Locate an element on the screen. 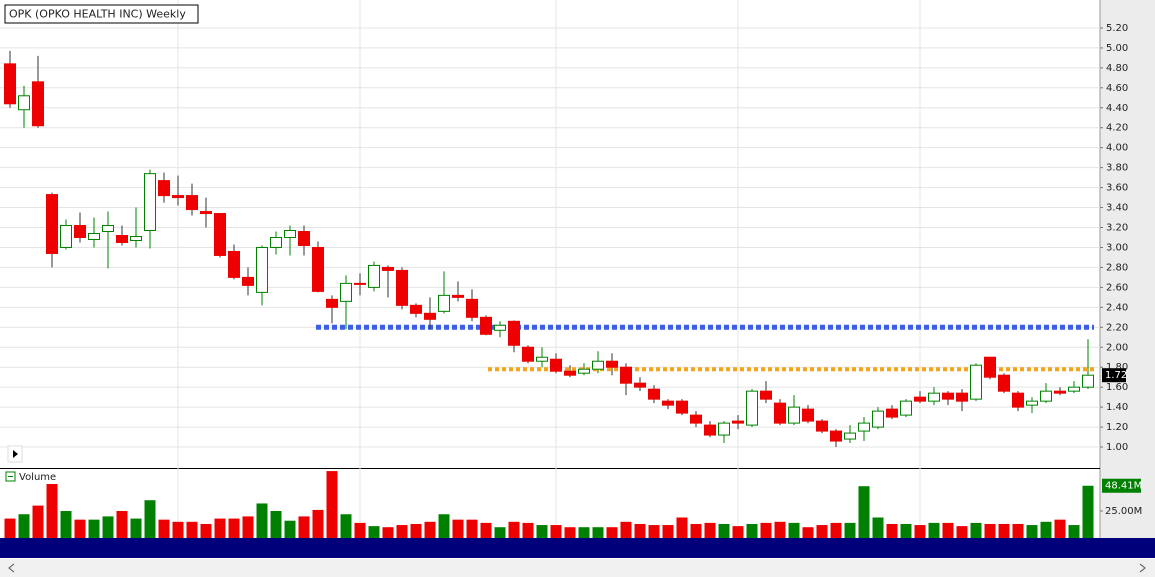  y-tick-label: 5.00 is located at coordinates (1117, 48).